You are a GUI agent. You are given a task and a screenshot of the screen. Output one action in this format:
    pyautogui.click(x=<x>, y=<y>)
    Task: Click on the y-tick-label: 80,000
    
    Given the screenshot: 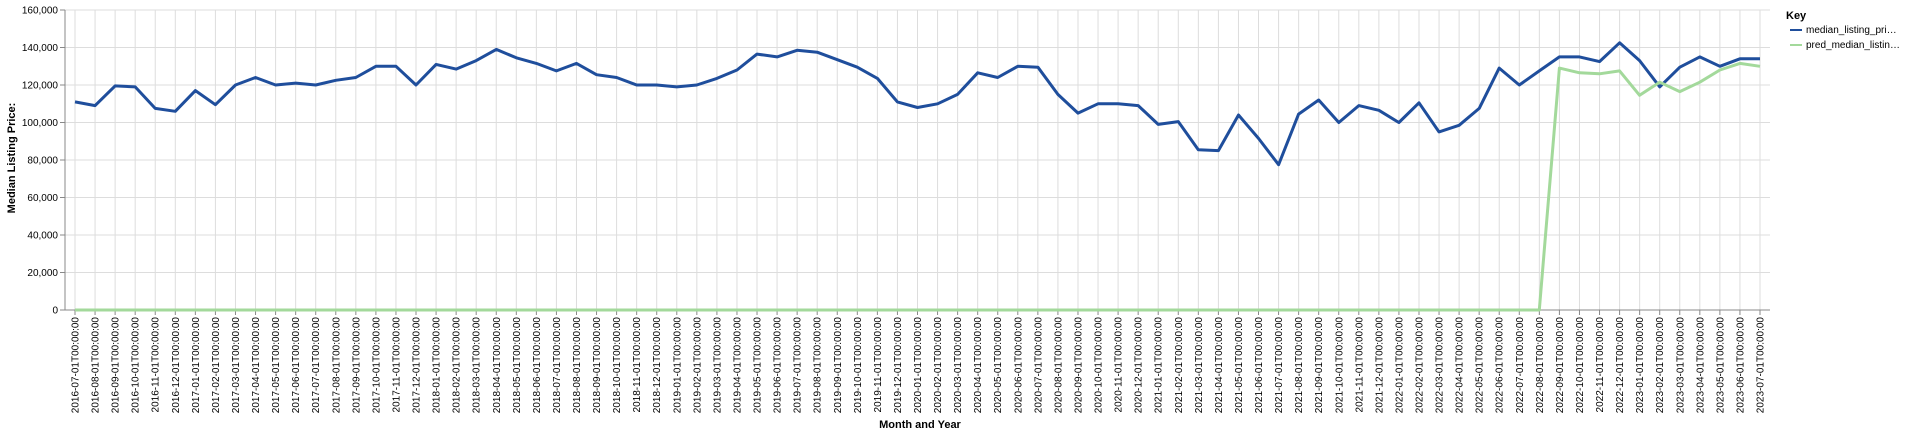 What is the action you would take?
    pyautogui.click(x=42, y=161)
    